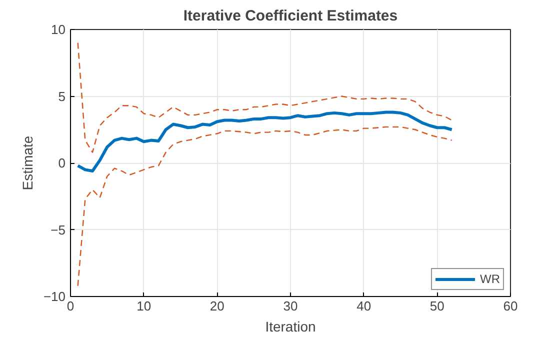  Describe the element at coordinates (290, 326) in the screenshot. I see `x-axis-title: Iteration` at that location.